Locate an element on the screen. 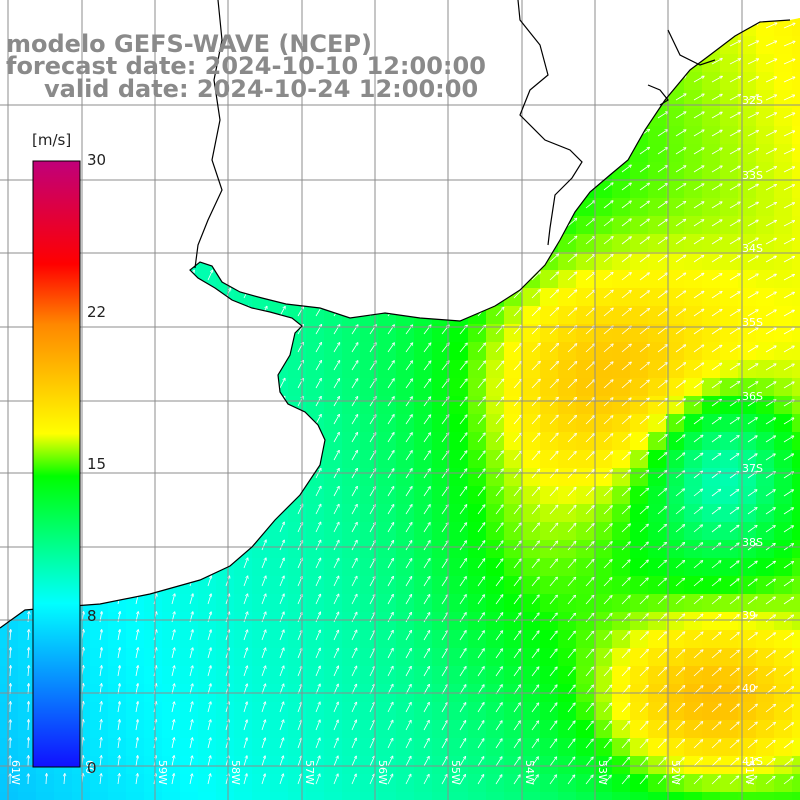  forecast-date: forecast date: 2024-10-10 12:00:00 is located at coordinates (246, 66).